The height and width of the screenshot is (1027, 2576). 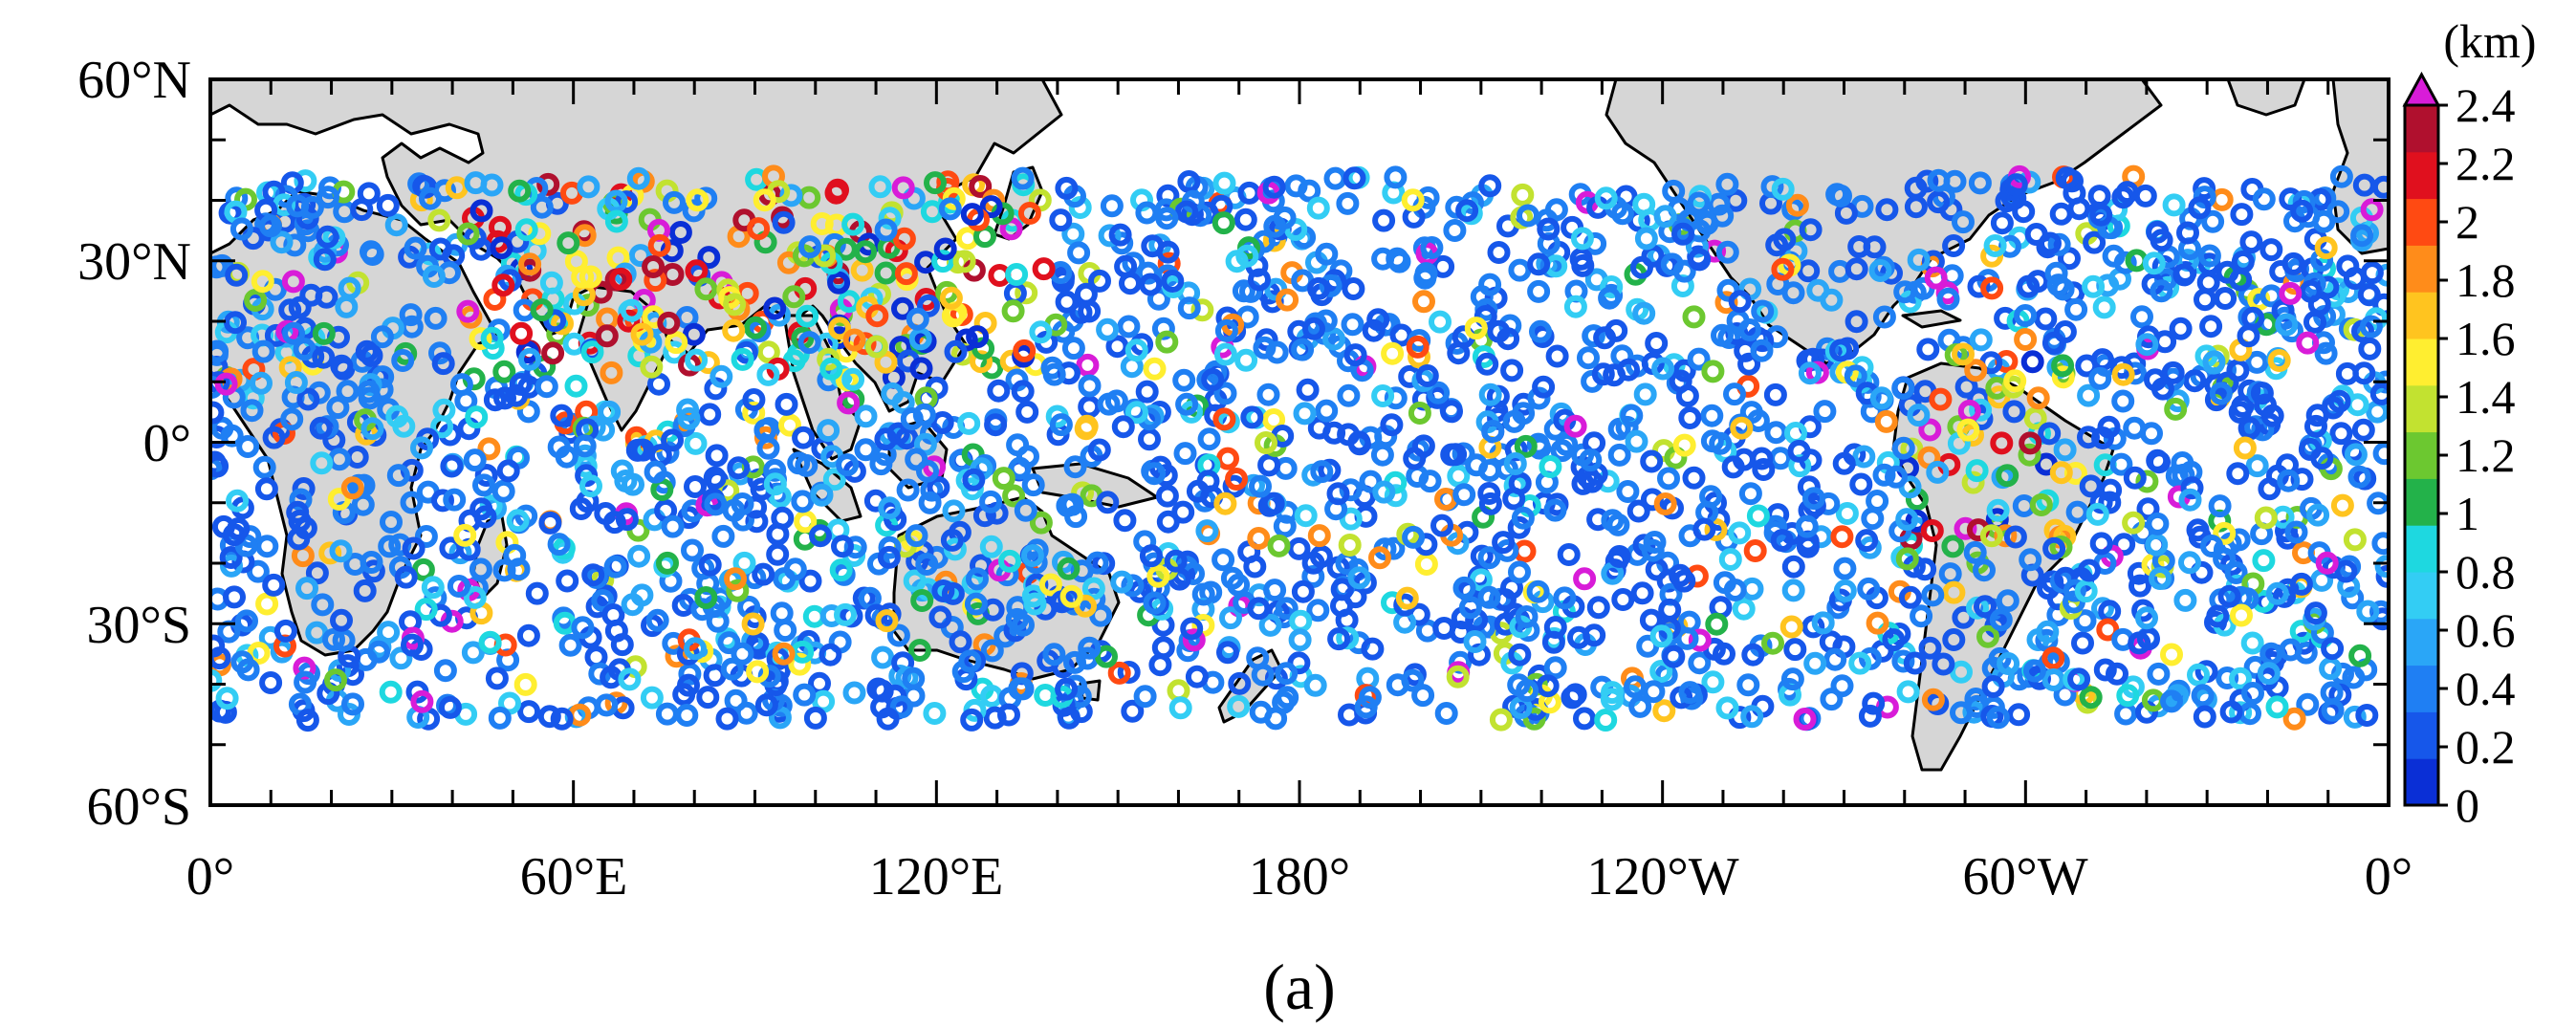 I want to click on colorbar-label: 1.6, so click(x=2486, y=338).